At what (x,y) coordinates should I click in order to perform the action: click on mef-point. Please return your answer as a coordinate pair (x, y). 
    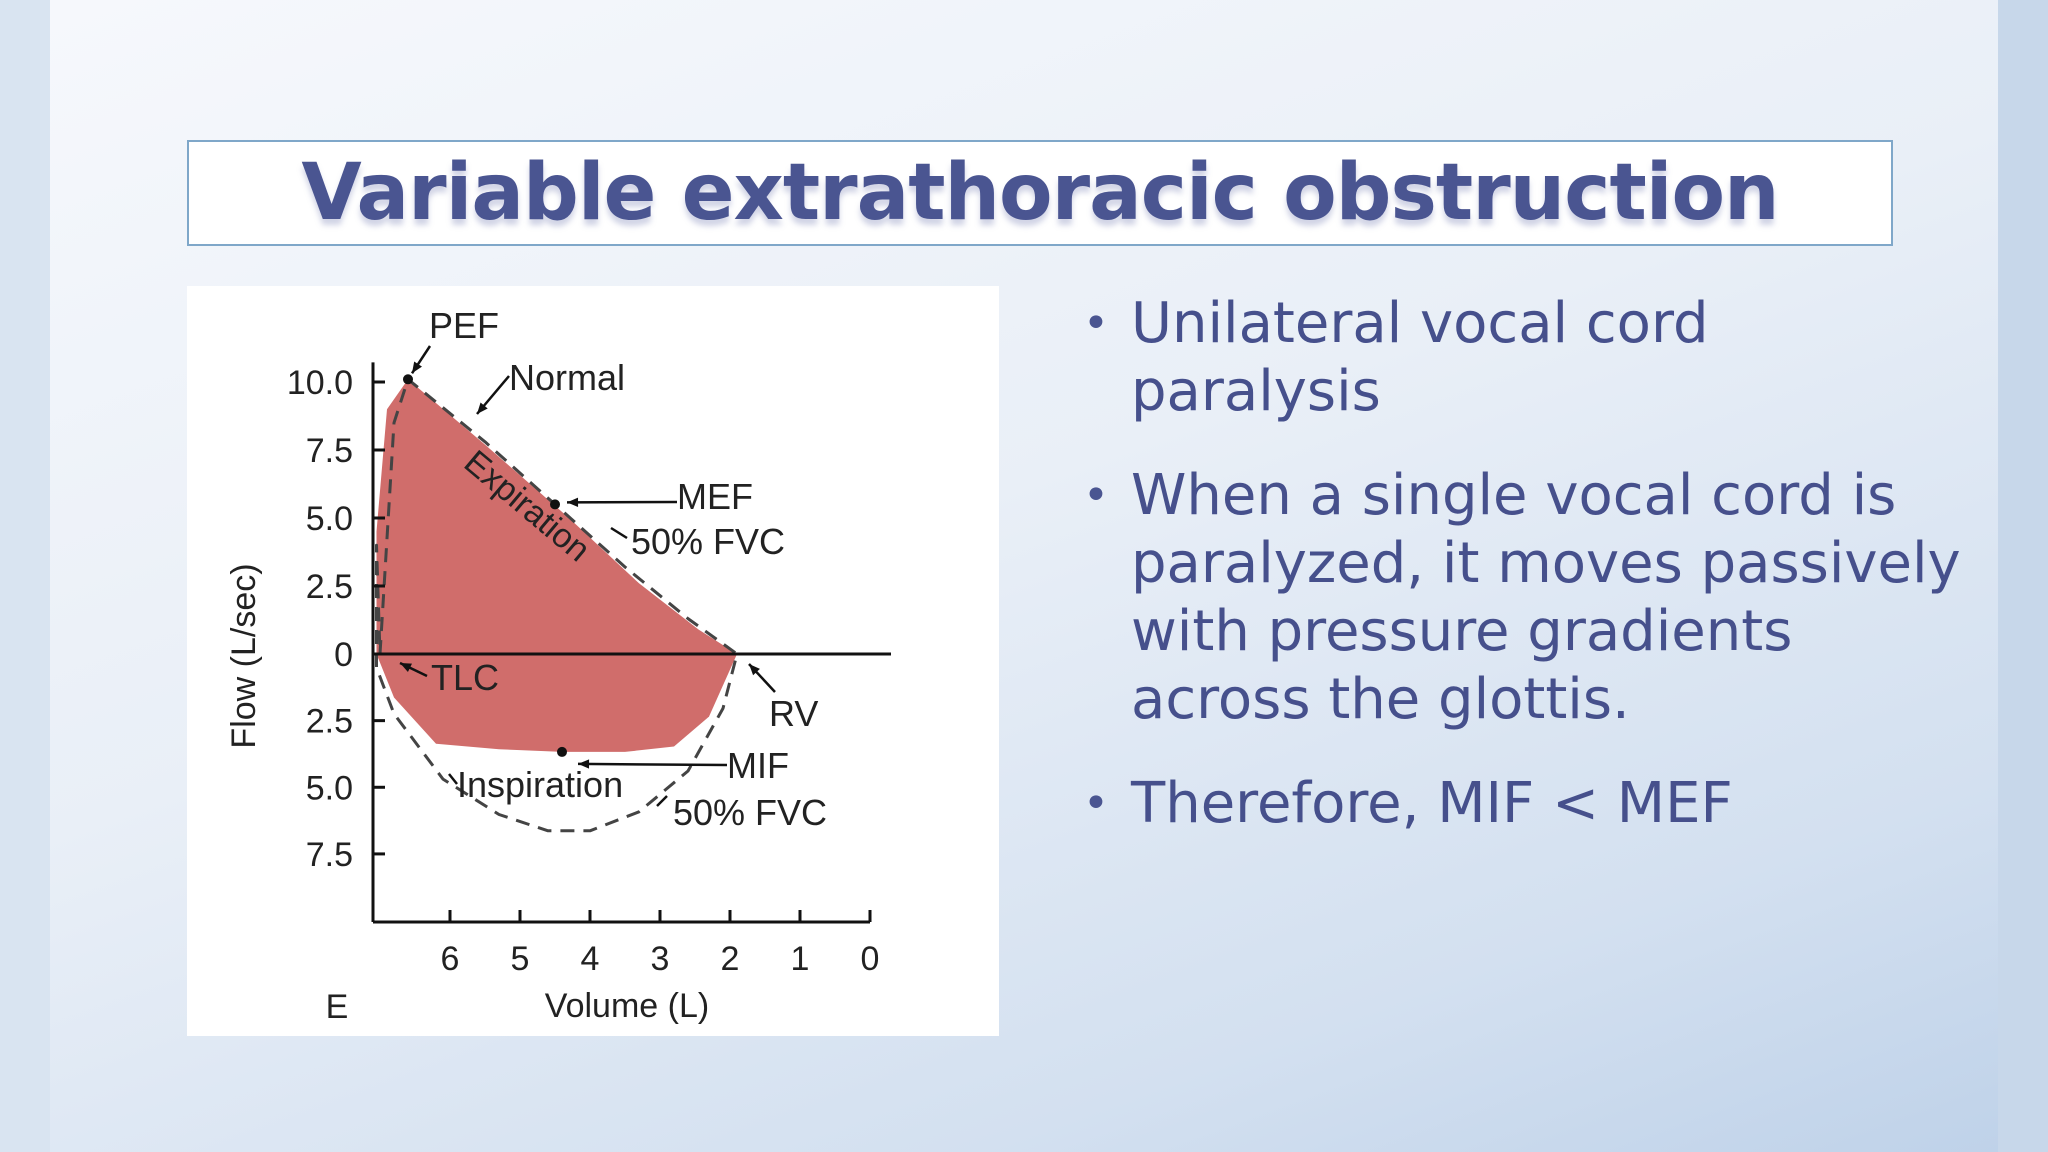
    Looking at the image, I should click on (555, 504).